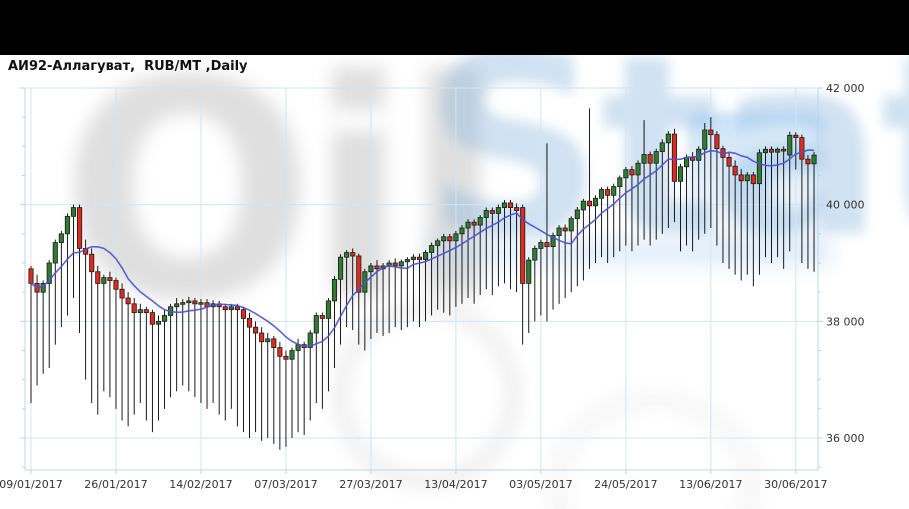 The width and height of the screenshot is (909, 509). I want to click on y-axis-label: 42 000, so click(845, 88).